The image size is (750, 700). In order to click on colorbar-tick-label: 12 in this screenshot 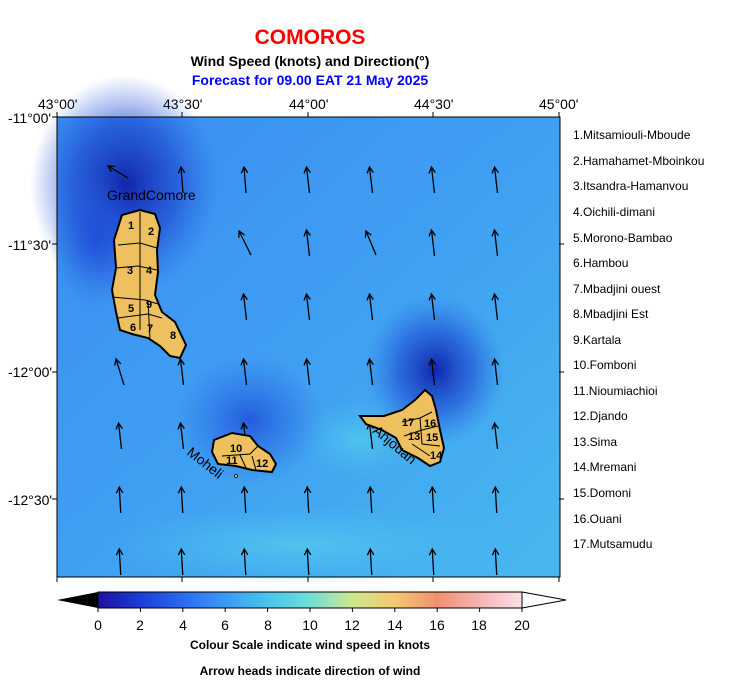, I will do `click(352, 625)`.